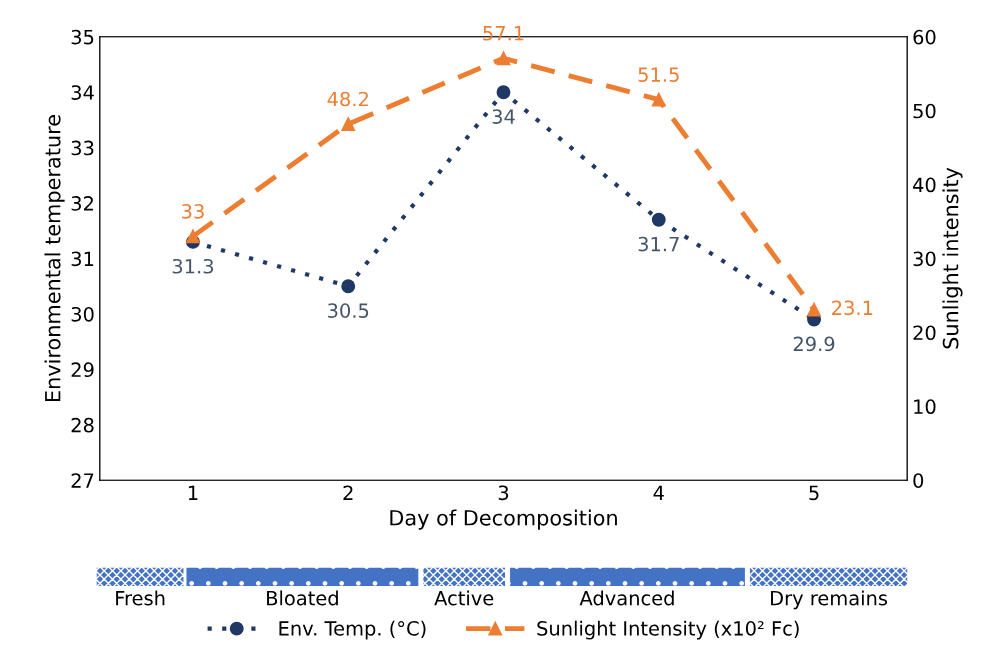 The image size is (1008, 657). I want to click on legend-label: Sunlight Intensity (x10² Fc), so click(668, 630).